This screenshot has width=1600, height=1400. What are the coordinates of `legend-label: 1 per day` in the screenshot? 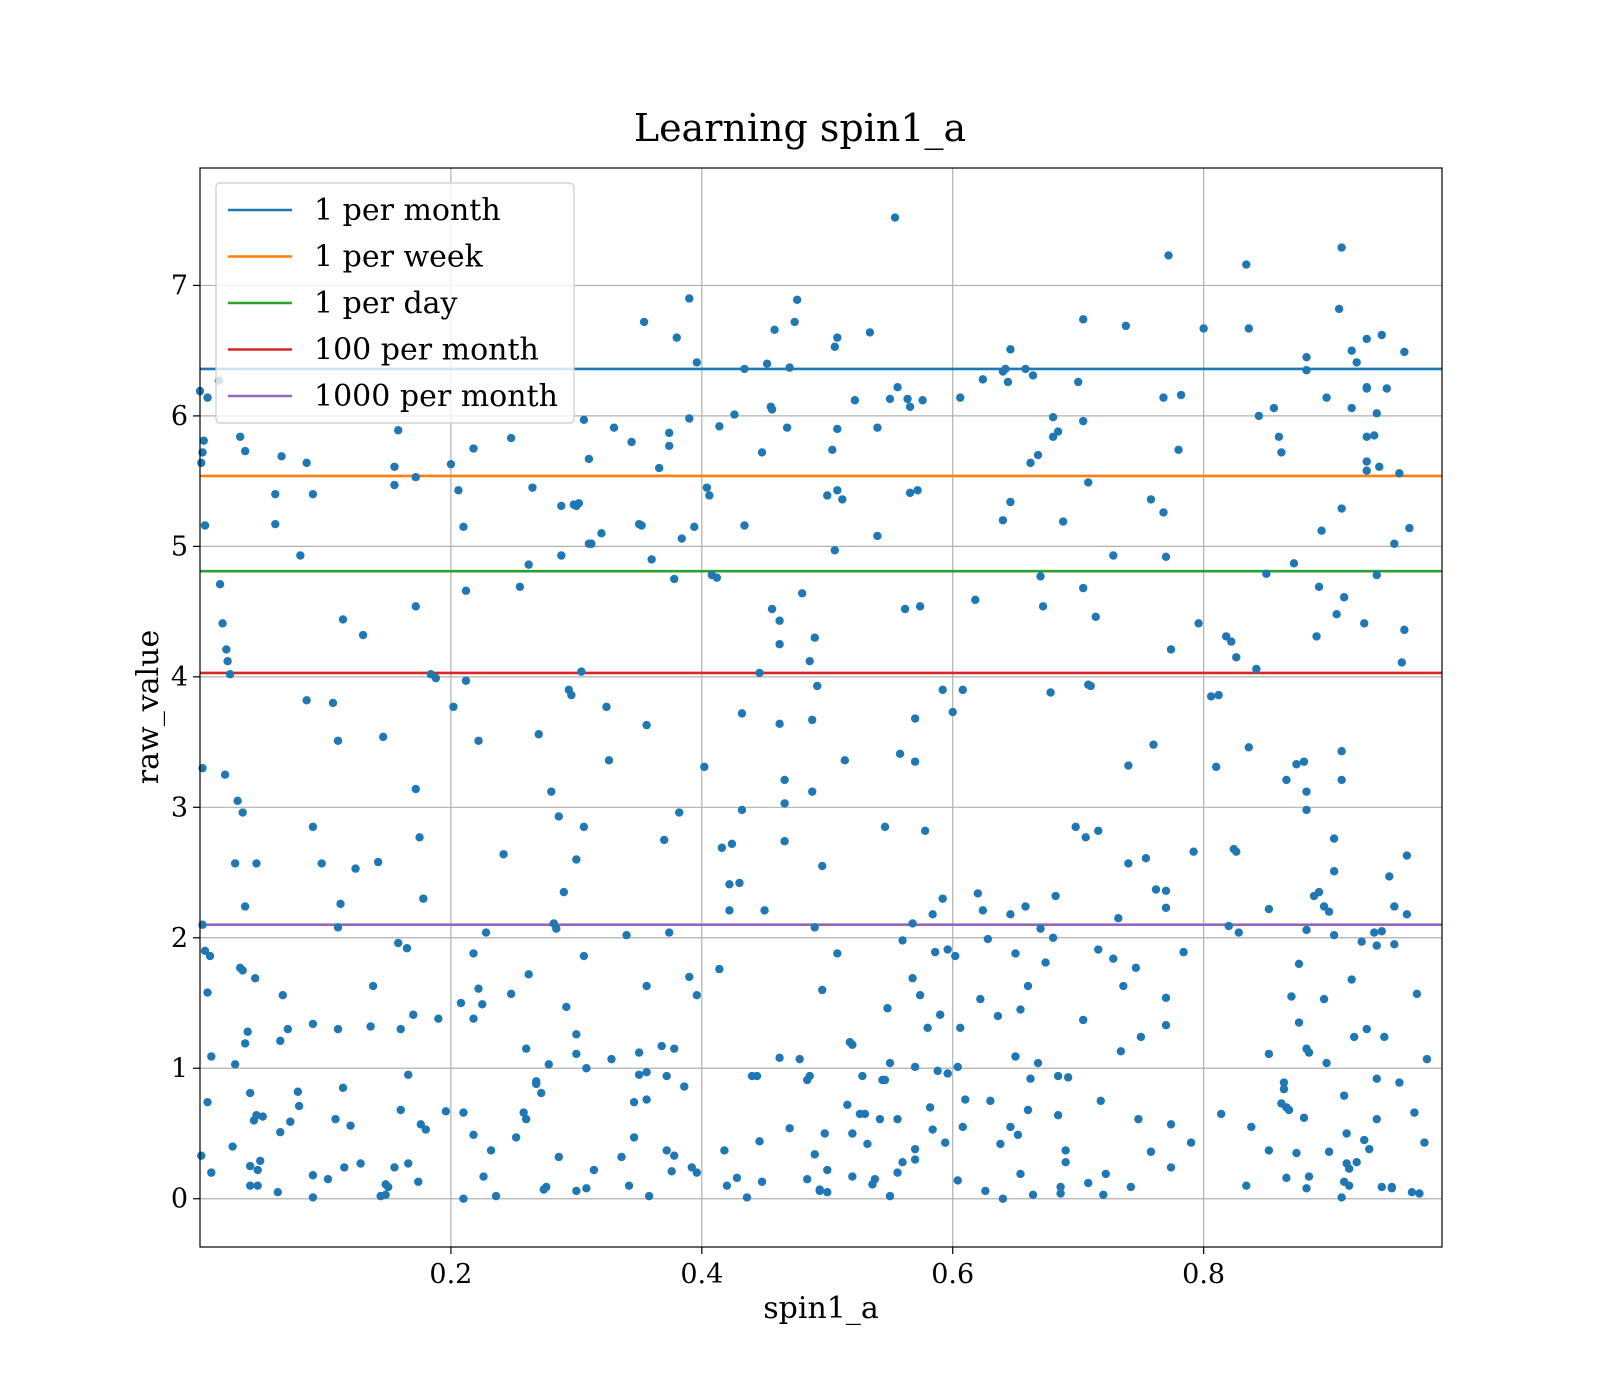 It's located at (386, 303).